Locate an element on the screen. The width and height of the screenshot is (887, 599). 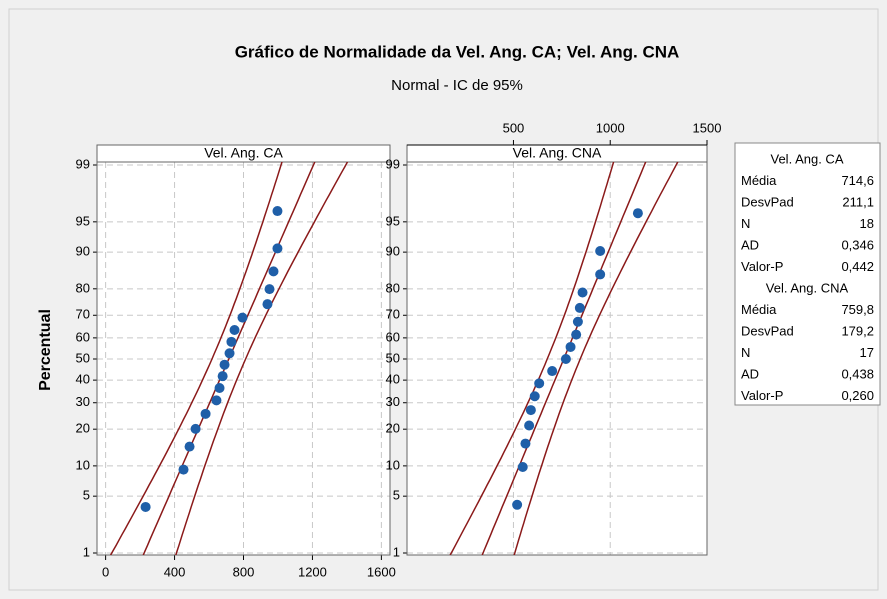
fit-line is located at coordinates (229, 358).